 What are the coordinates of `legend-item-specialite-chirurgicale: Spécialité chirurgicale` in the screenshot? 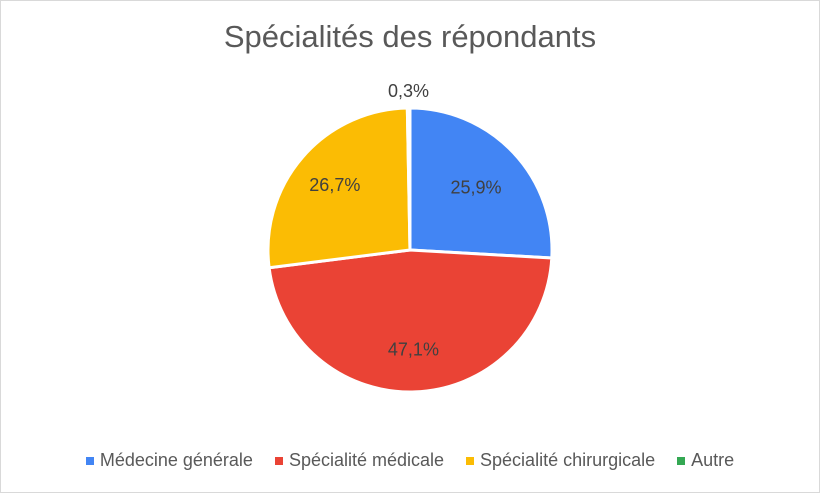 It's located at (560, 460).